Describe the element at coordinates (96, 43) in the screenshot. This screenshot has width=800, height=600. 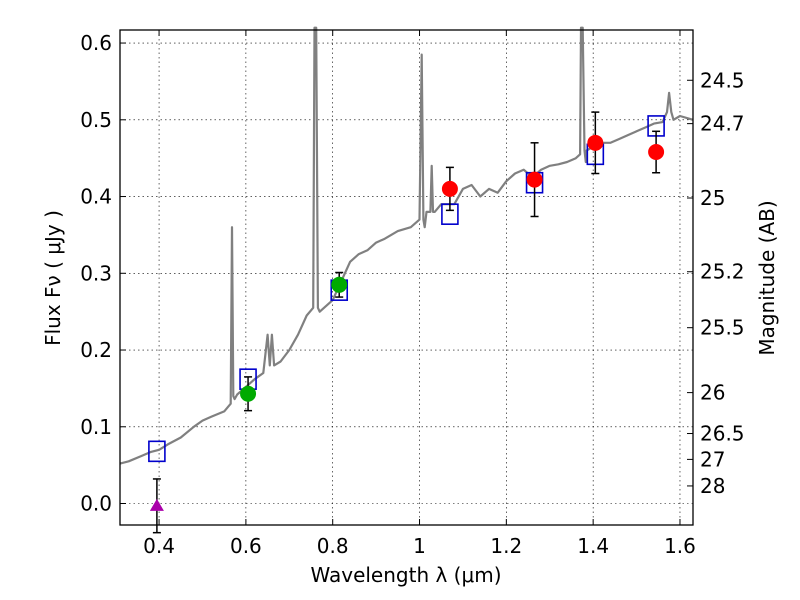
I see `y-tick-label: 0.6` at that location.